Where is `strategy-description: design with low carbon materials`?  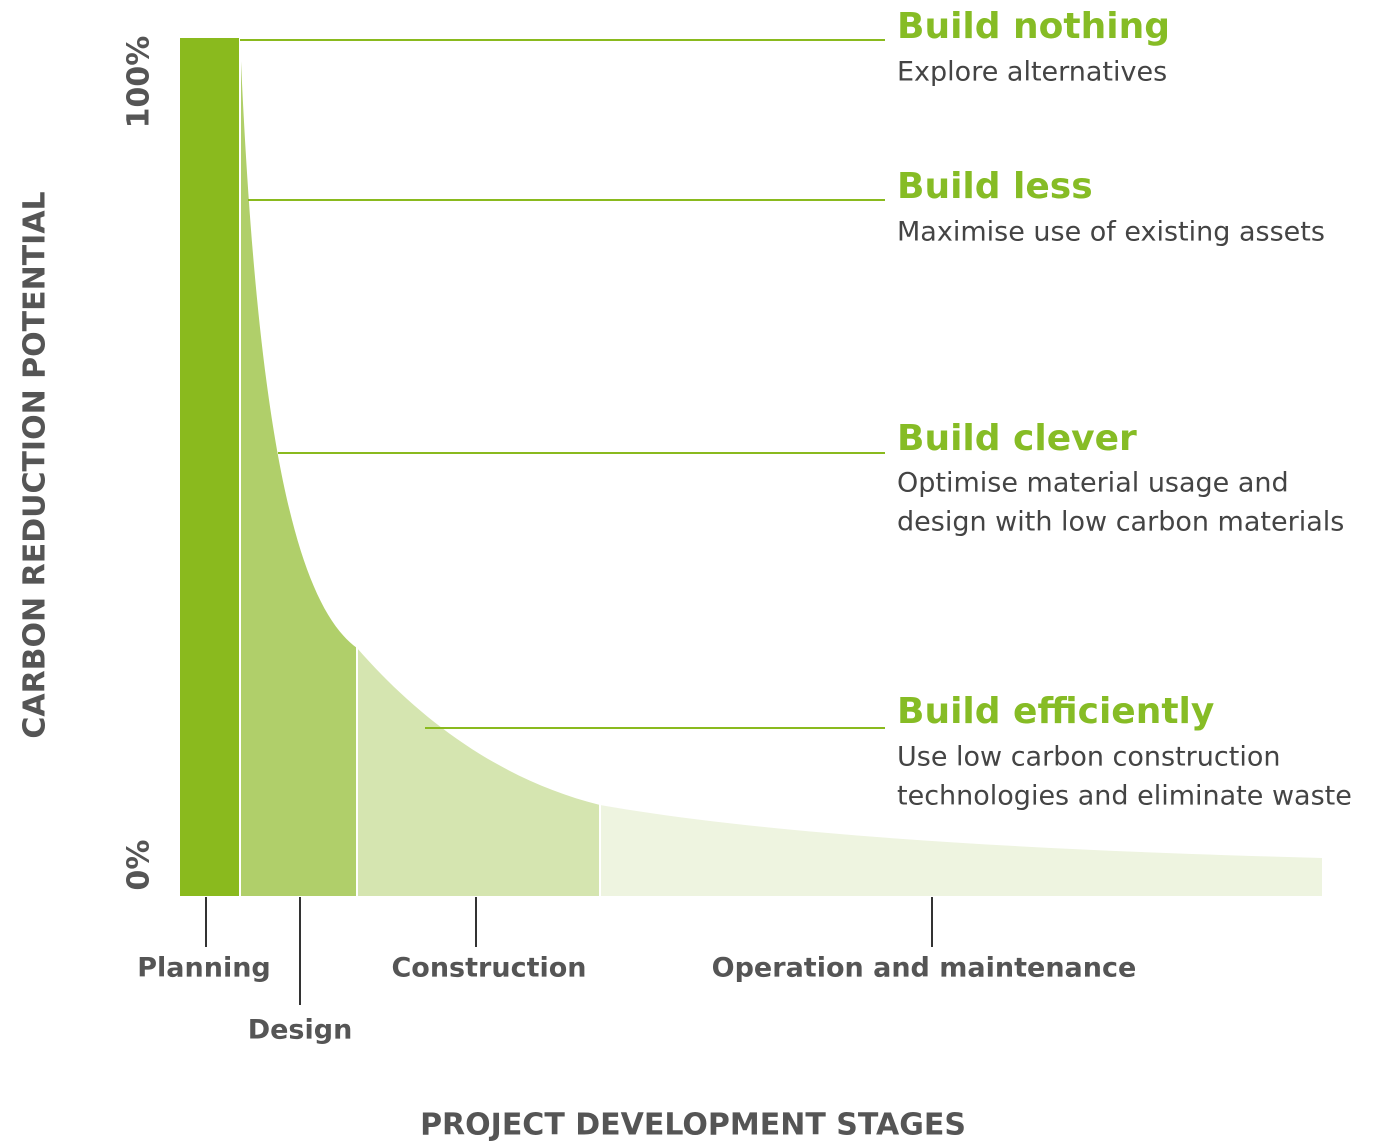 strategy-description: design with low carbon materials is located at coordinates (1120, 522).